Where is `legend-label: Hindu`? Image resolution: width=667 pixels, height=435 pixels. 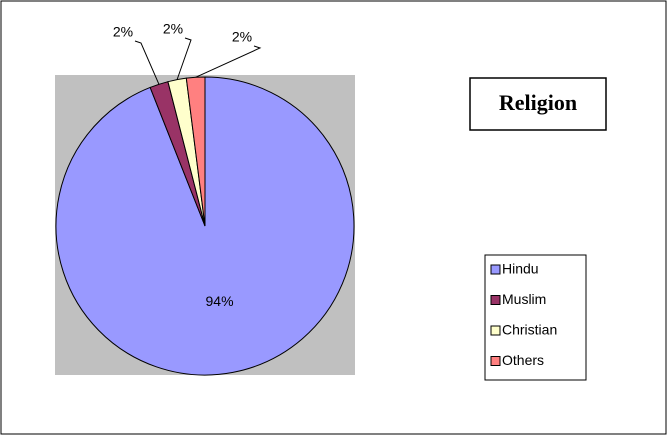
legend-label: Hindu is located at coordinates (520, 269).